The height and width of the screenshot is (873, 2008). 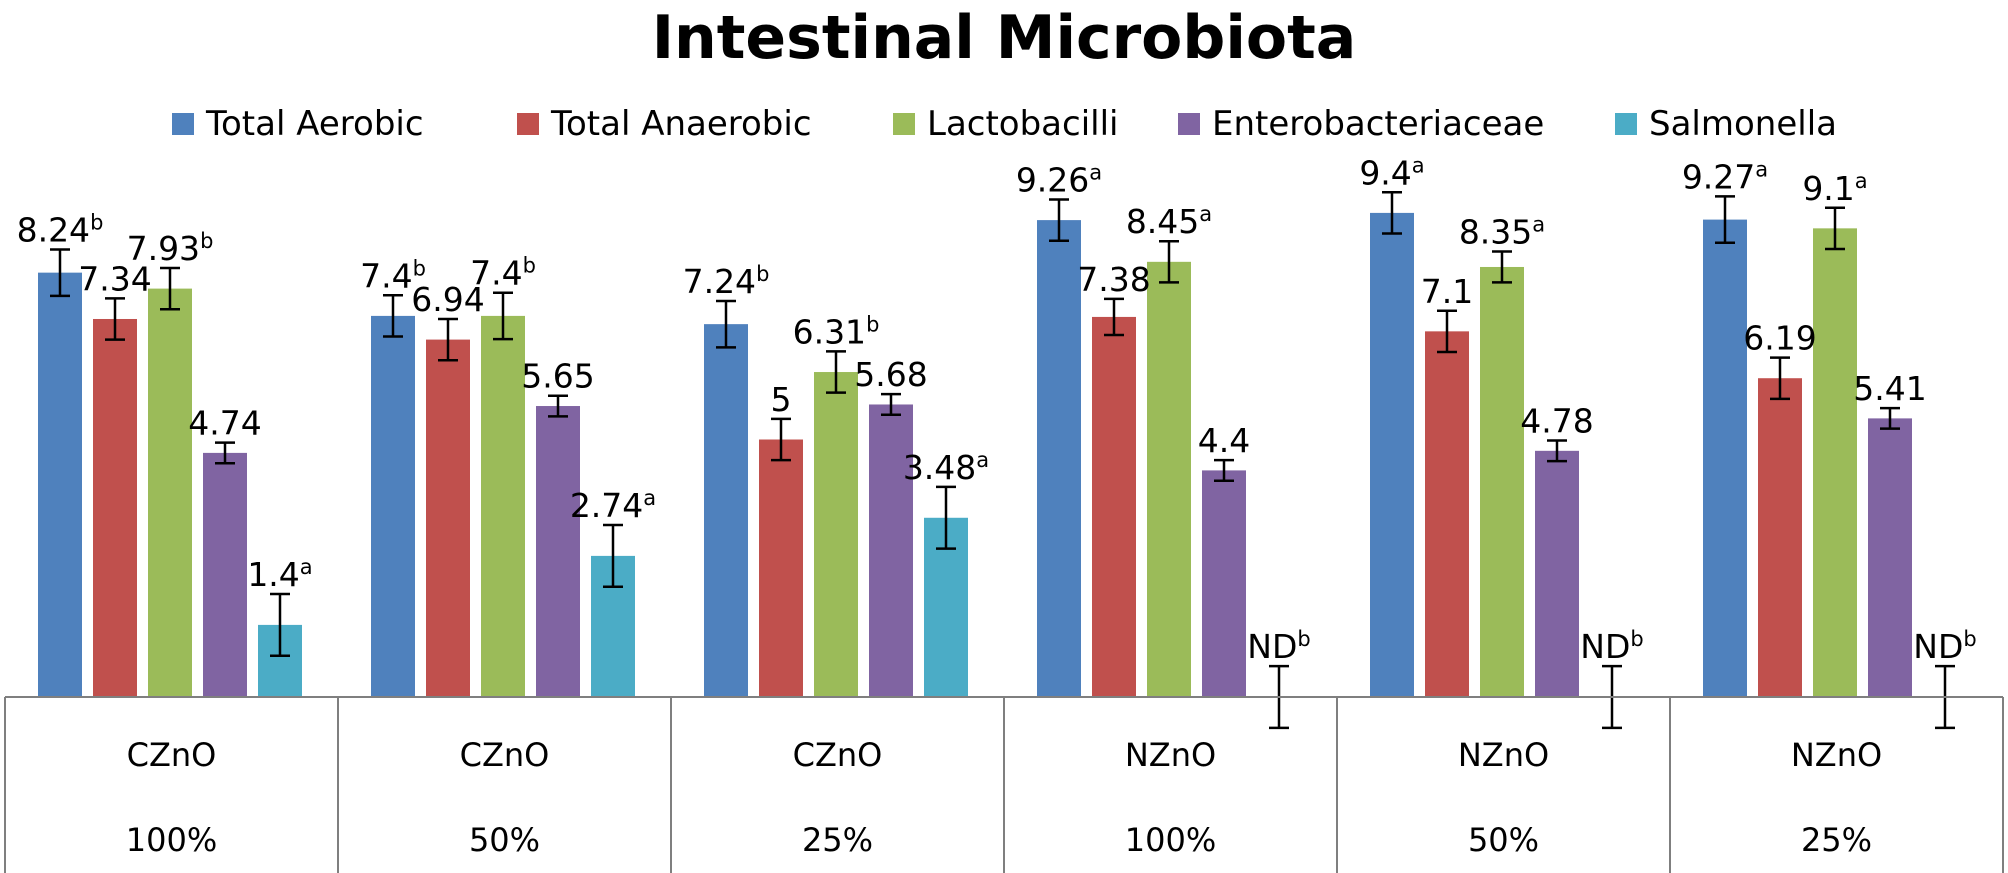 I want to click on data-label-enterobacteriaceae-1: 4.74, so click(x=224, y=423).